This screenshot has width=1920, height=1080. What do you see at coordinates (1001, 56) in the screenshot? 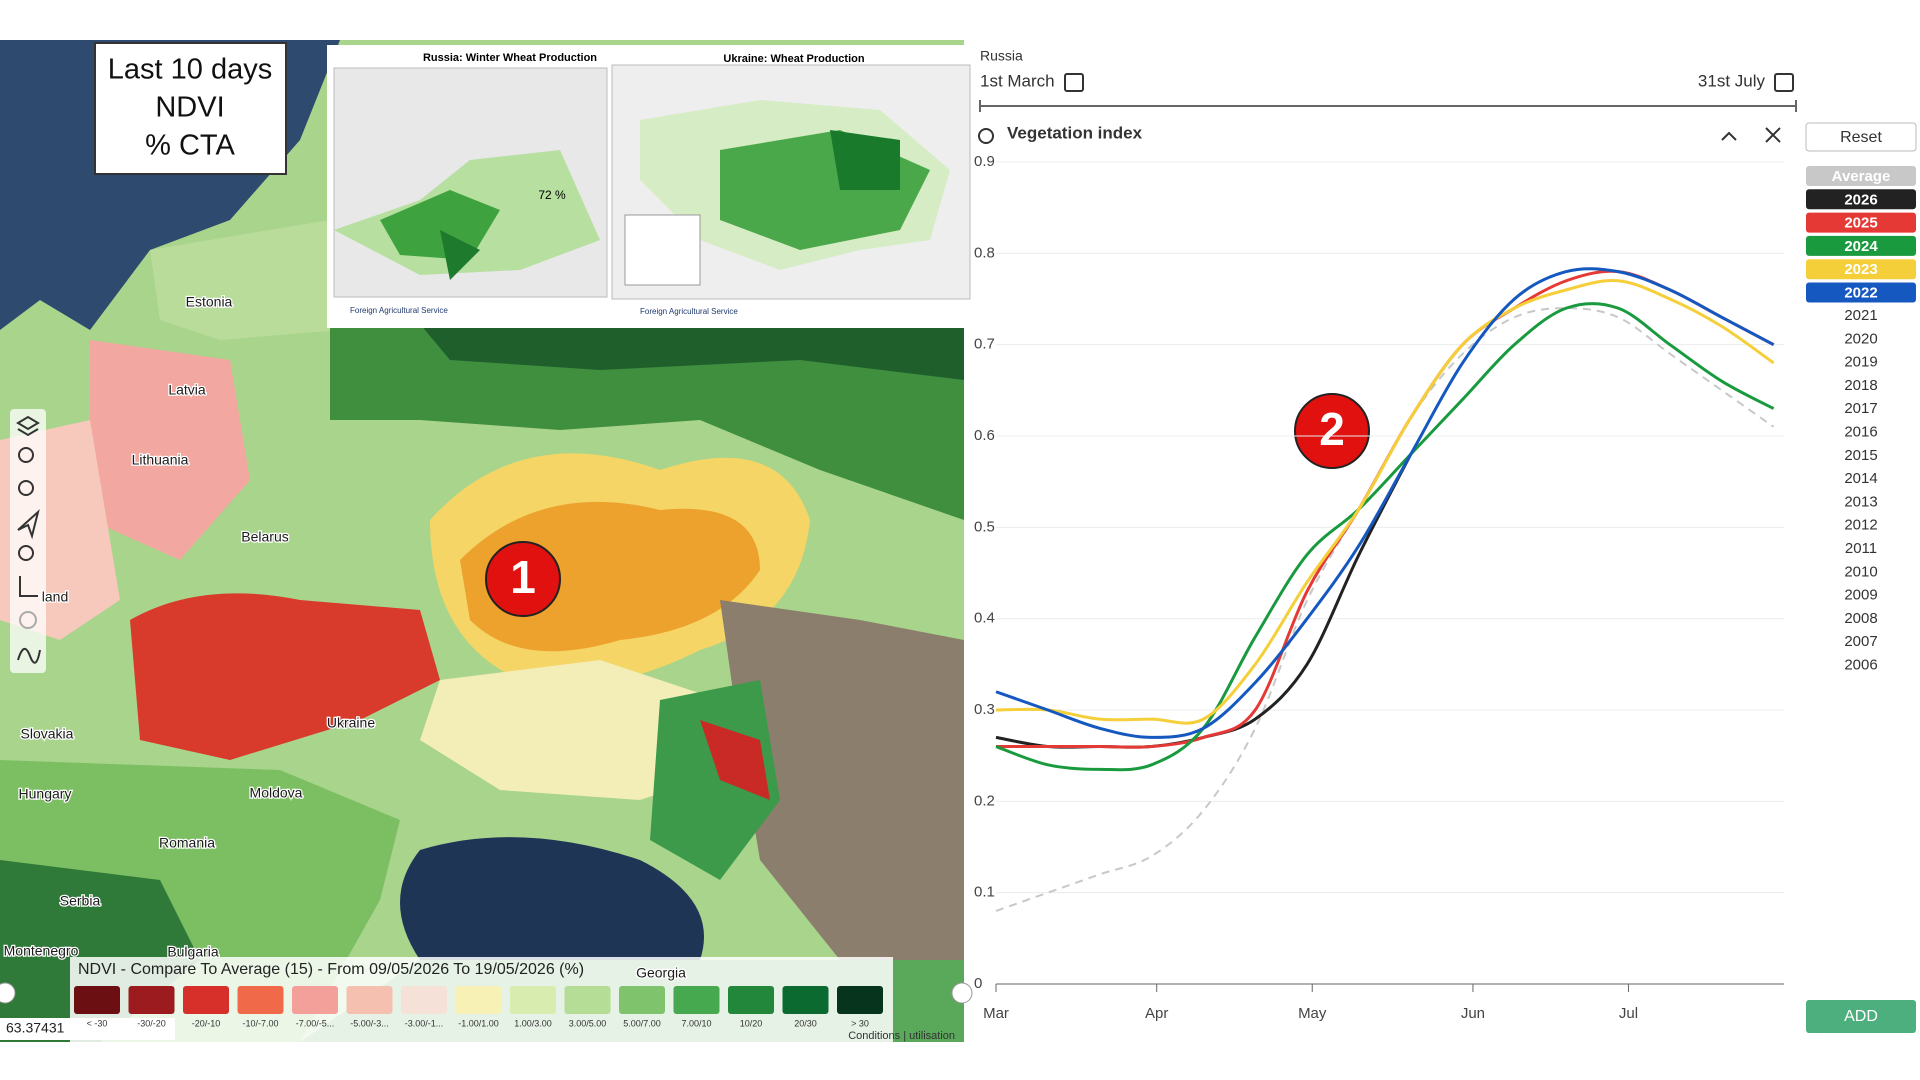
I see `region-label: Russia` at bounding box center [1001, 56].